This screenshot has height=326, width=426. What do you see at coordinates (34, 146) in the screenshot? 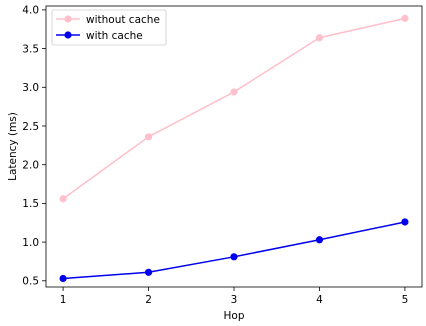
I see `y-axis: 0.5 1.0 1.5 2.0 2.5 3.0 3.5 4.0` at bounding box center [34, 146].